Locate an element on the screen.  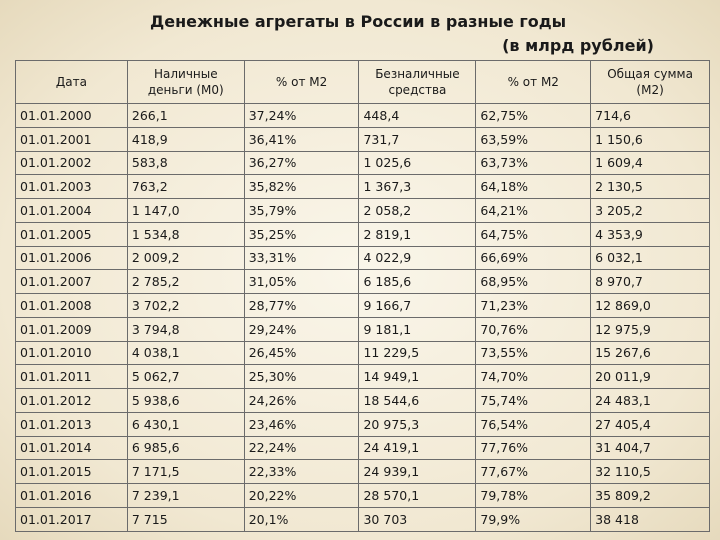
cell-noncash: 1 025,6 is located at coordinates (417, 163).